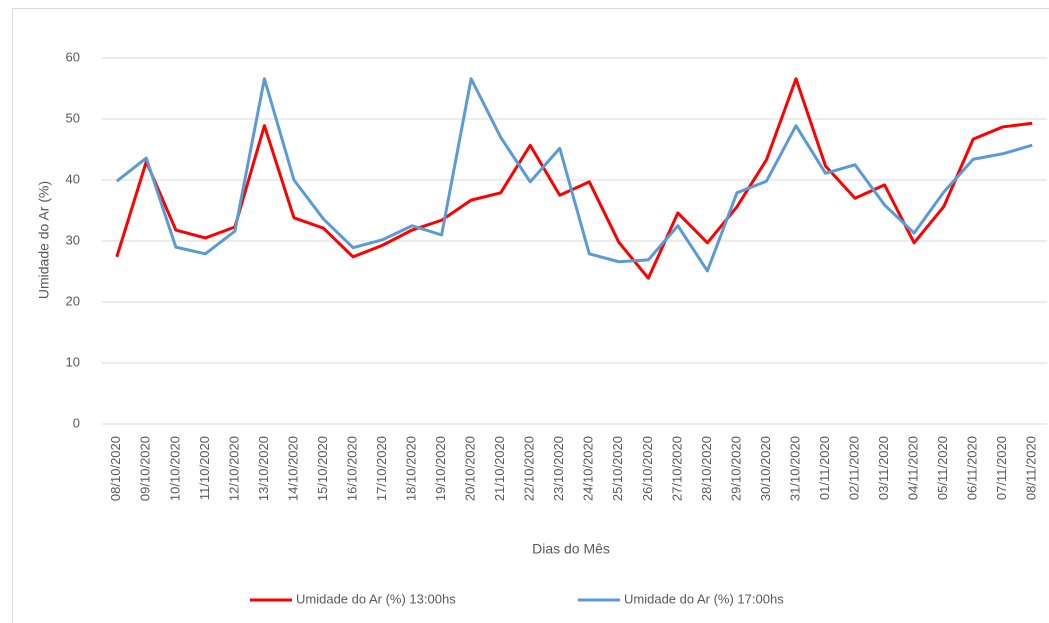 The width and height of the screenshot is (1049, 623). What do you see at coordinates (204, 468) in the screenshot?
I see `x-tick-label: 11/10/2020` at bounding box center [204, 468].